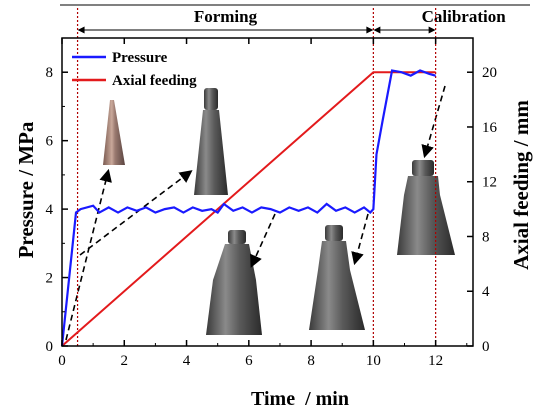 This screenshot has height=414, width=550. I want to click on x-tick-label: 8, so click(311, 361).